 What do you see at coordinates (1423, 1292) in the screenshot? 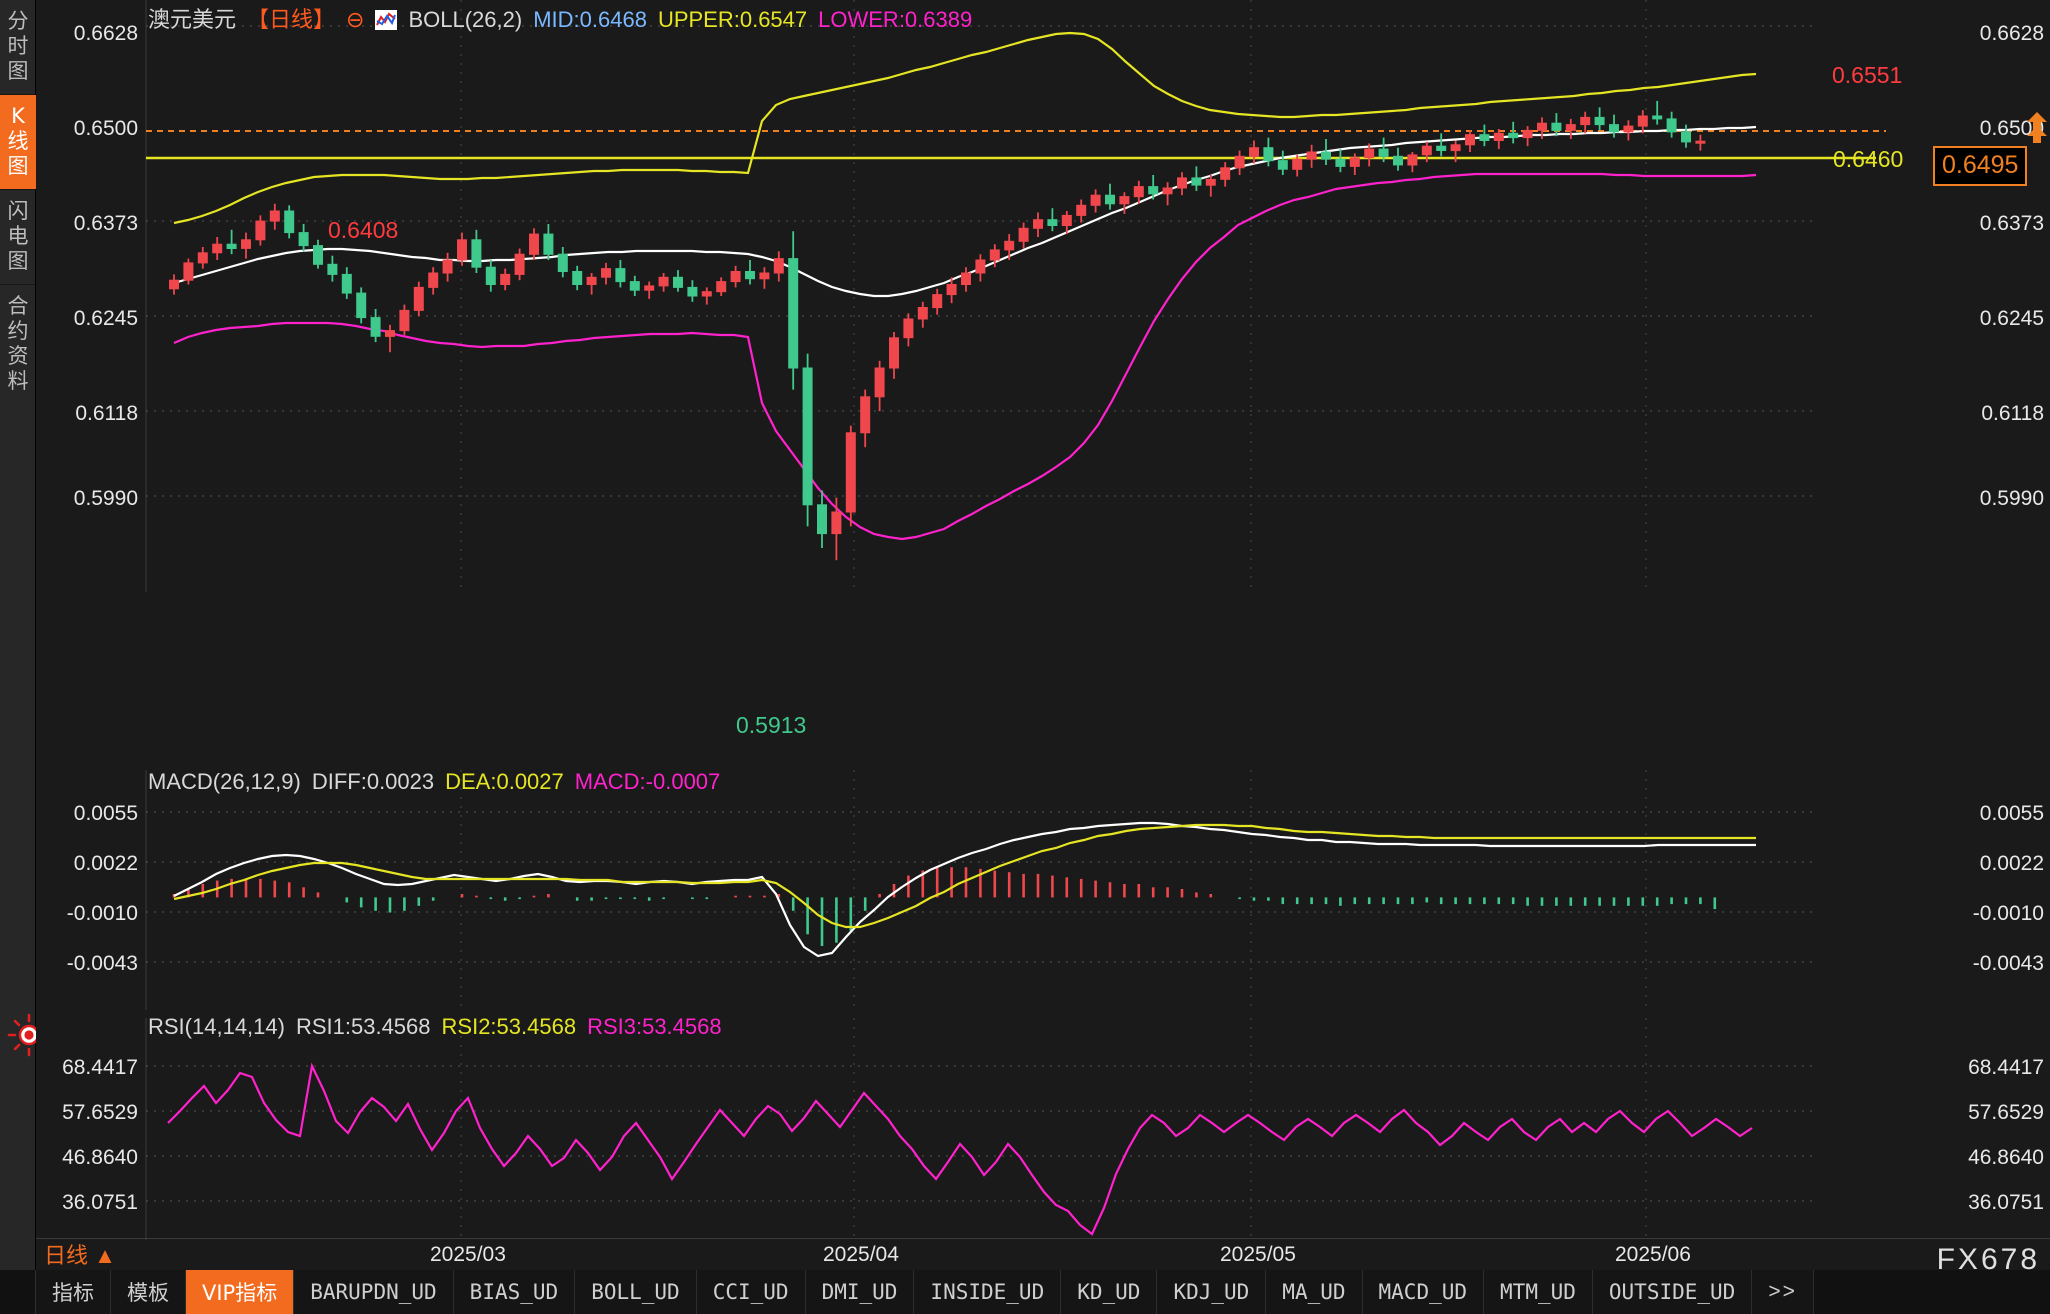
I see `toolbar-btn-macd-ud: MACD_UD` at bounding box center [1423, 1292].